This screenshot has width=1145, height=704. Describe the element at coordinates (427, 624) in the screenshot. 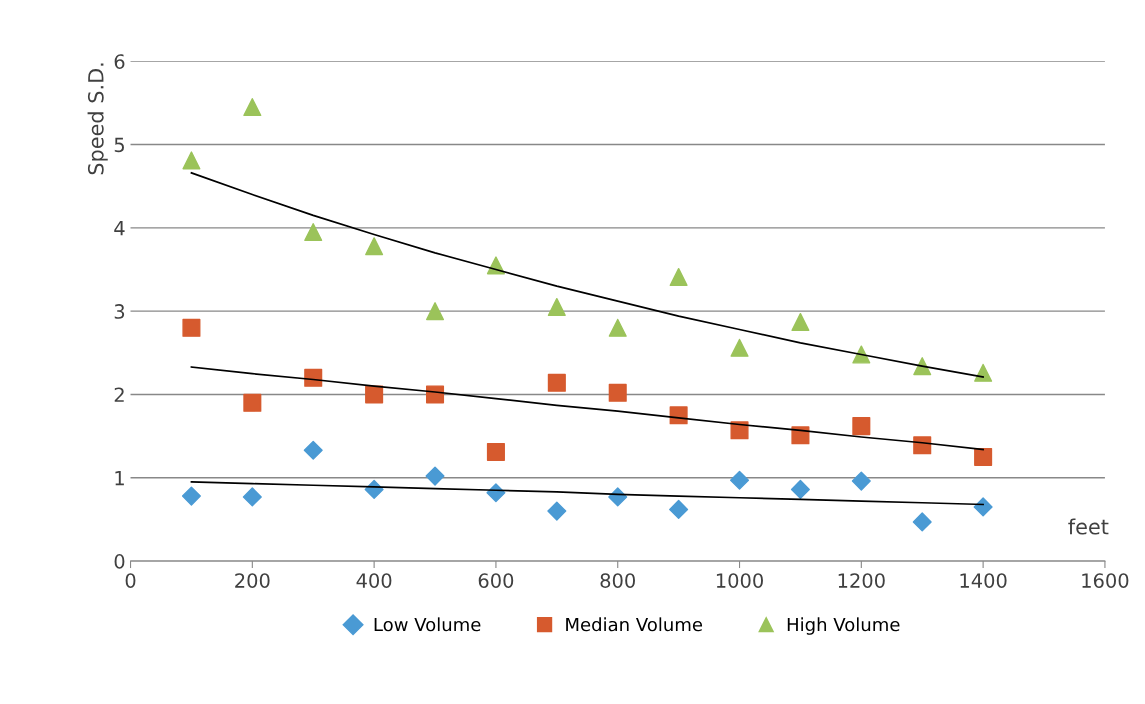

I see `legend-label: Low Volume` at that location.